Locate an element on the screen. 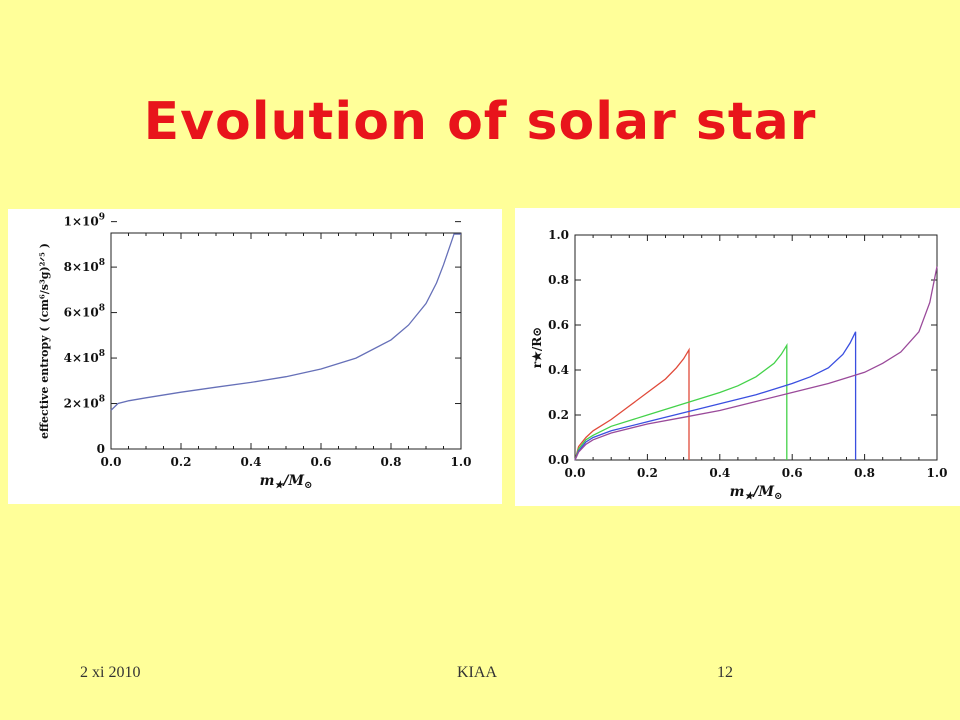  y-tick-mantissa: 2×10 is located at coordinates (81, 404).